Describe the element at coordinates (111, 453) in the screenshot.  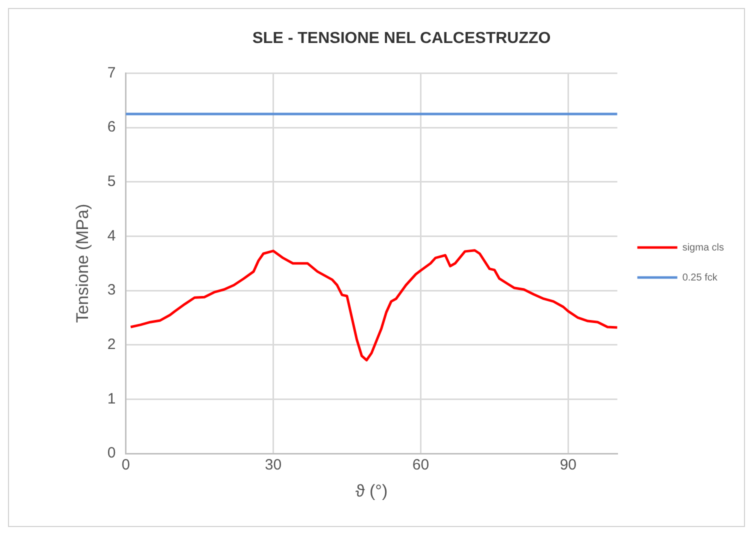
I see `y-tick-label: 0` at that location.